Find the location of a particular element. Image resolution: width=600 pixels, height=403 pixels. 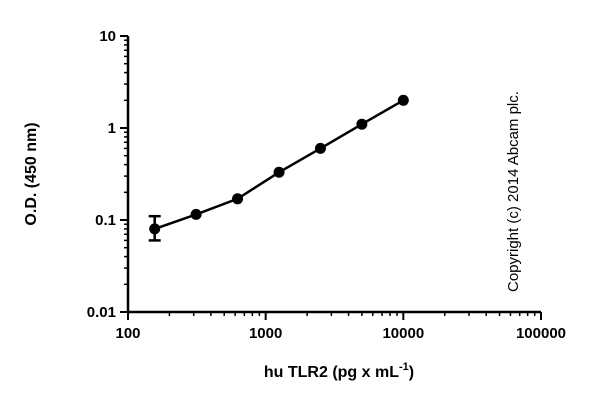

x-ticks: 100 1000 10000 100000 is located at coordinates (340, 327).